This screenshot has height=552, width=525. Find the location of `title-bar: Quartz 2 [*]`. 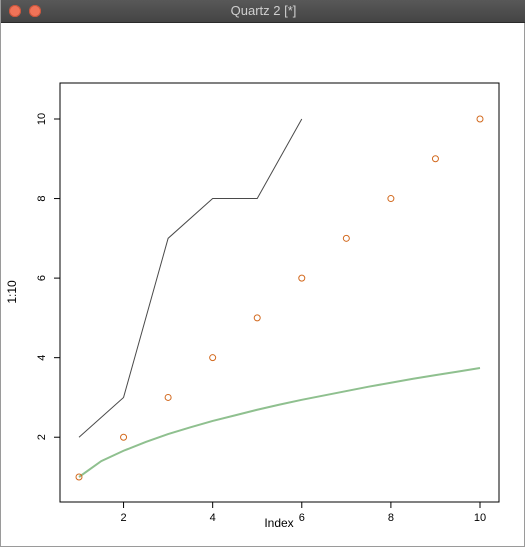

title-bar: Quartz 2 [*] is located at coordinates (263, 11).